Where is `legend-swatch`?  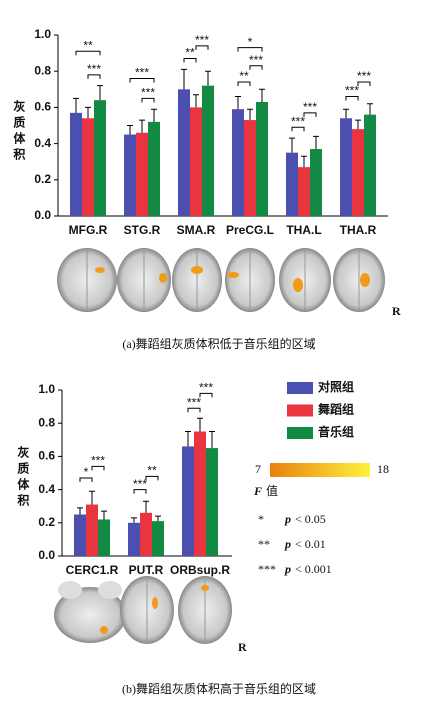 legend-swatch is located at coordinates (300, 410).